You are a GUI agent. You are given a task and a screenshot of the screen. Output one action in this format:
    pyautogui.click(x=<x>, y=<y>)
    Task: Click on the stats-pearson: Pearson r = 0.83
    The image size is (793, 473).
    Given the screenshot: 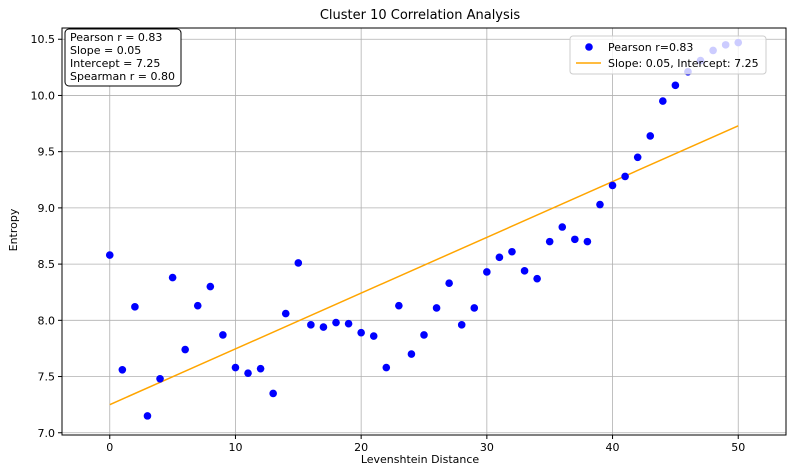 What is the action you would take?
    pyautogui.click(x=116, y=37)
    